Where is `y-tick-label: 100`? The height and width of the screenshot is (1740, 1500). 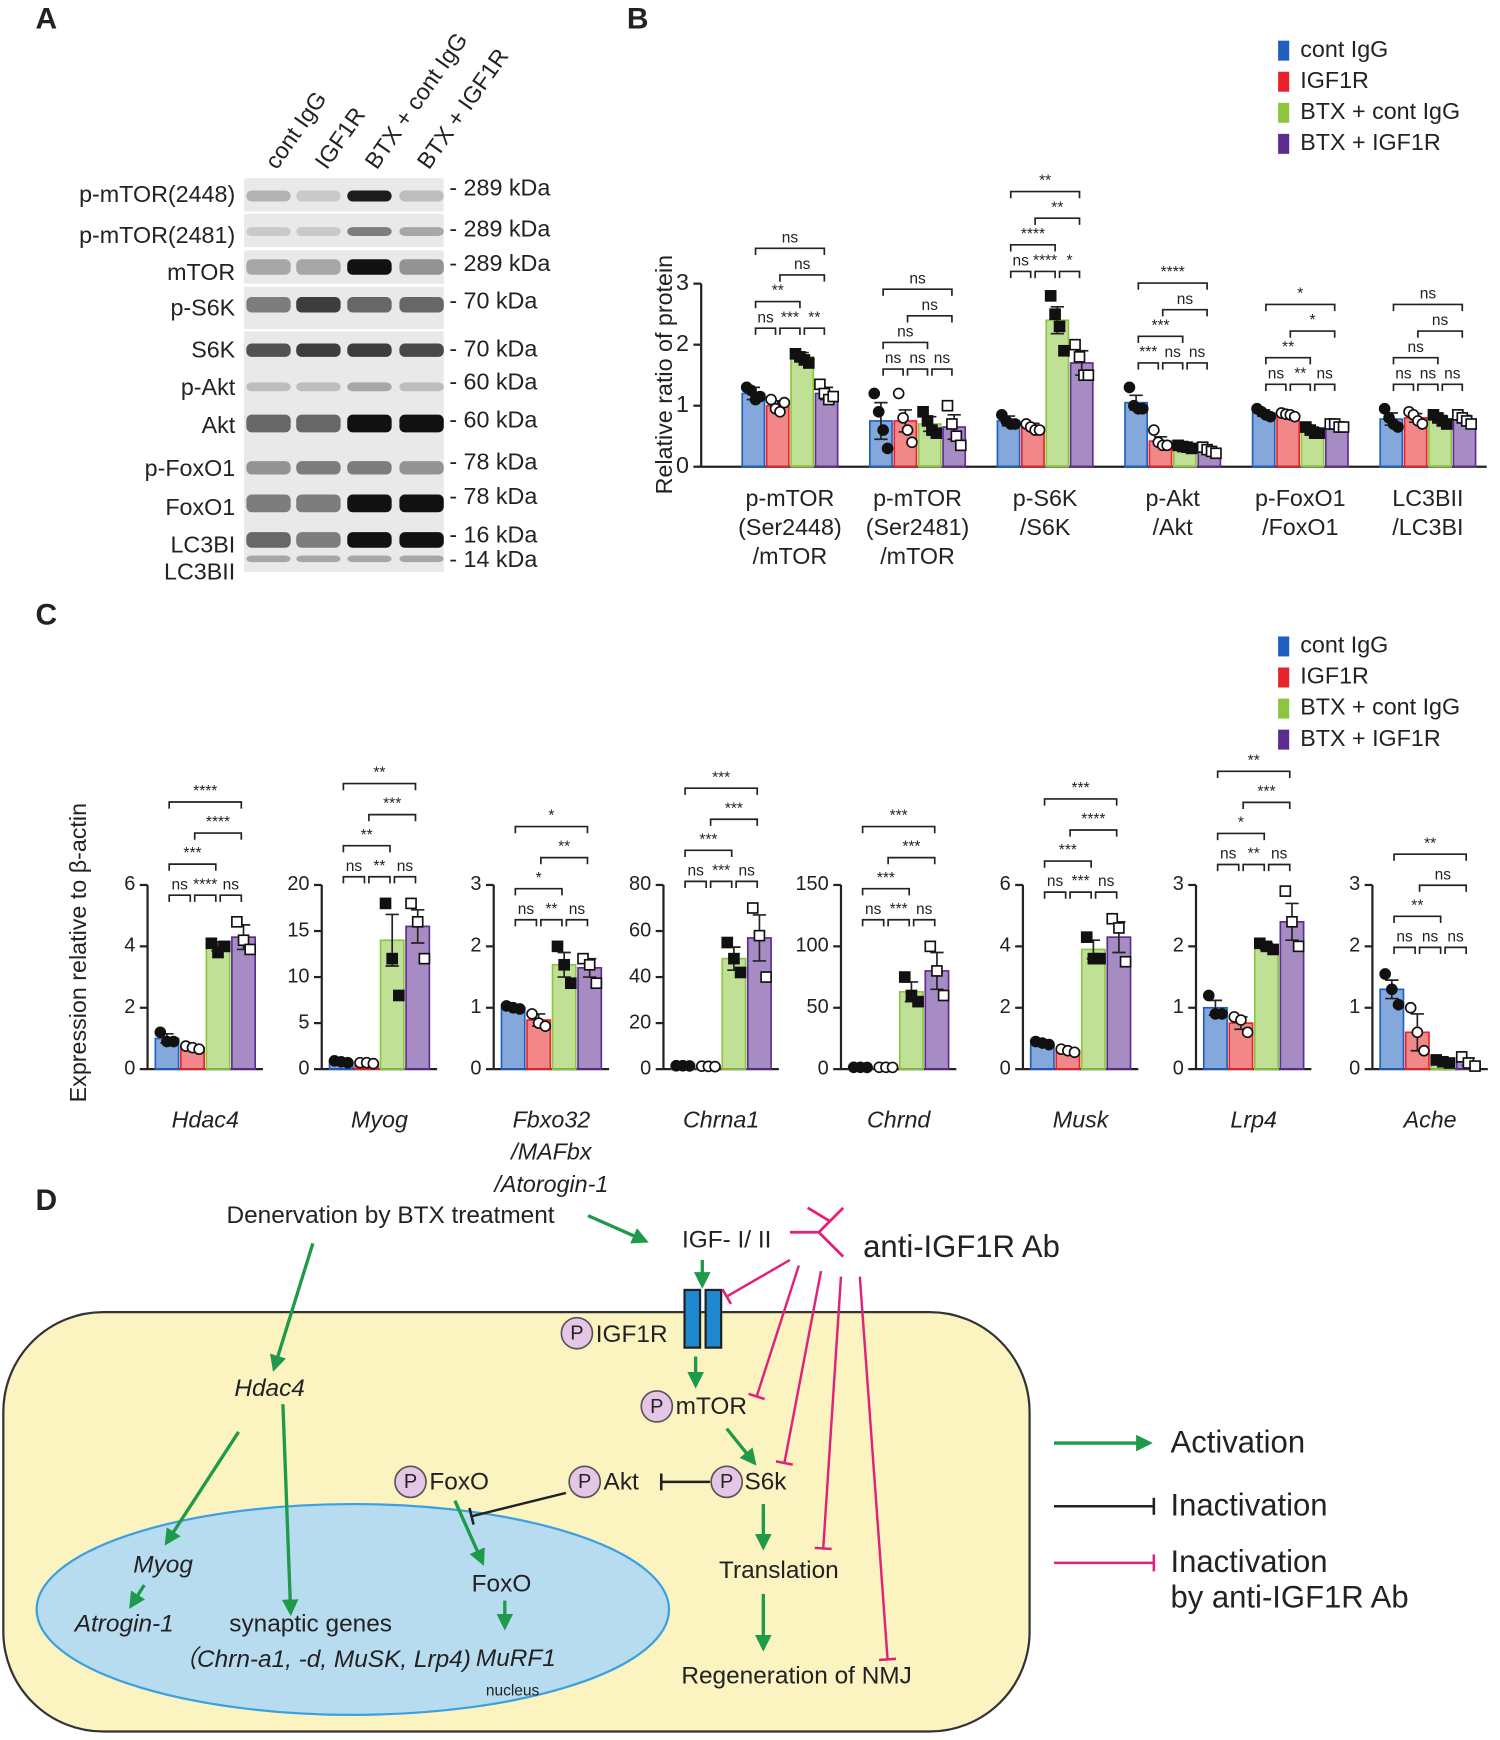 y-tick-label: 100 is located at coordinates (811, 946).